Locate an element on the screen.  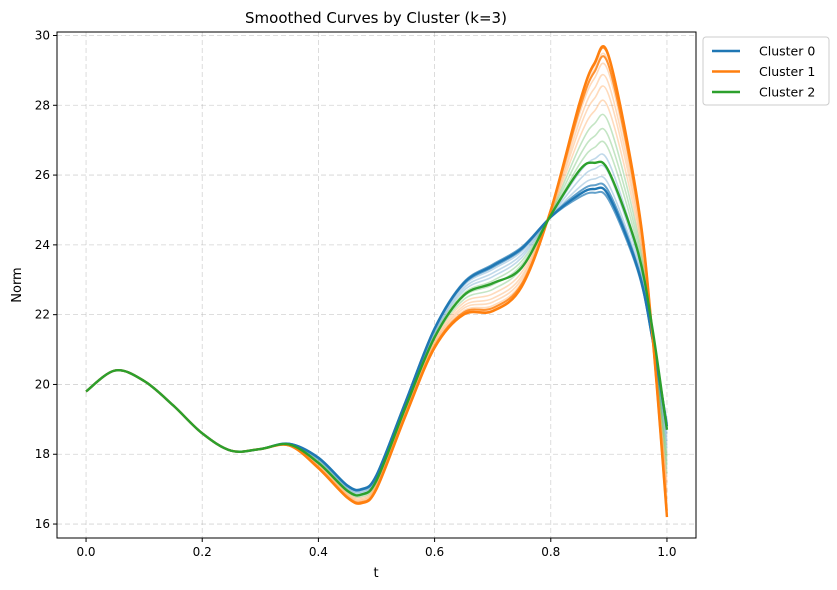
y-tick-label: 22 is located at coordinates (42, 315).